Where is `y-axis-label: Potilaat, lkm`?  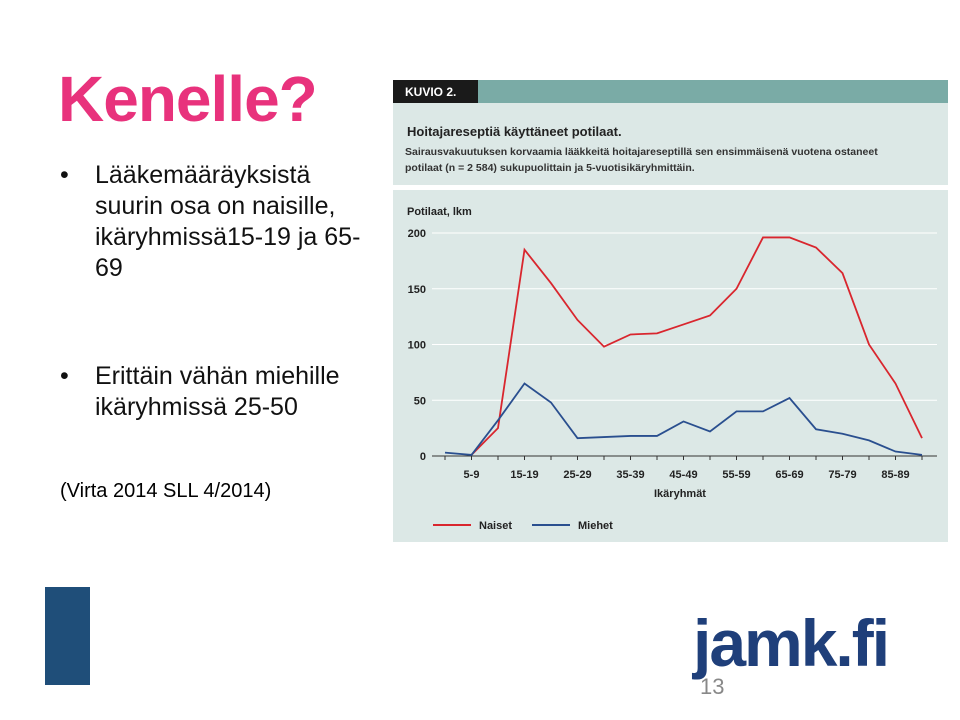
y-axis-label: Potilaat, lkm is located at coordinates (439, 212).